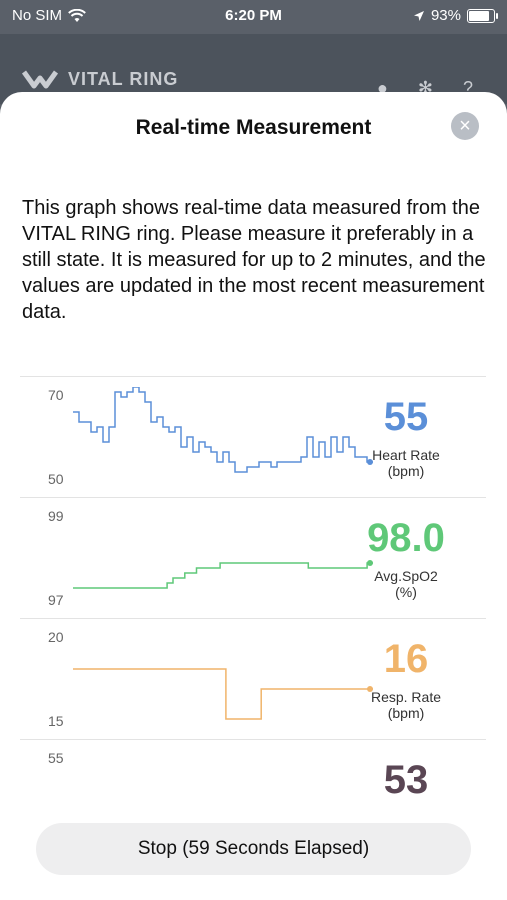 This screenshot has width=507, height=900. I want to click on heart-rate-value: 55, so click(406, 417).